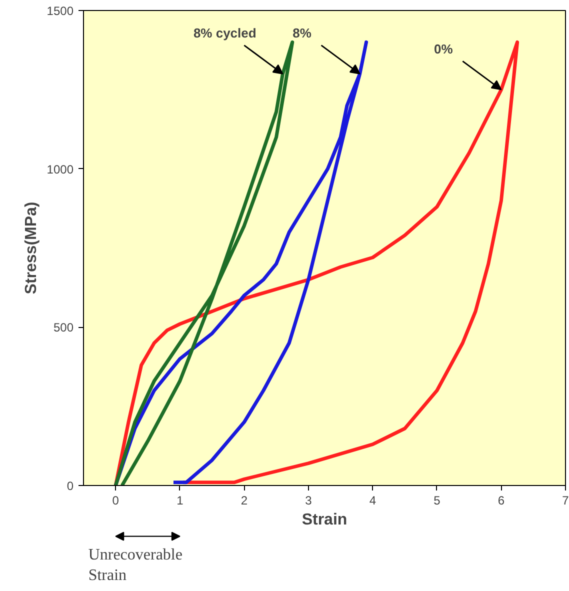 This screenshot has width=569, height=591. What do you see at coordinates (302, 33) in the screenshot?
I see `annotation: 8%` at bounding box center [302, 33].